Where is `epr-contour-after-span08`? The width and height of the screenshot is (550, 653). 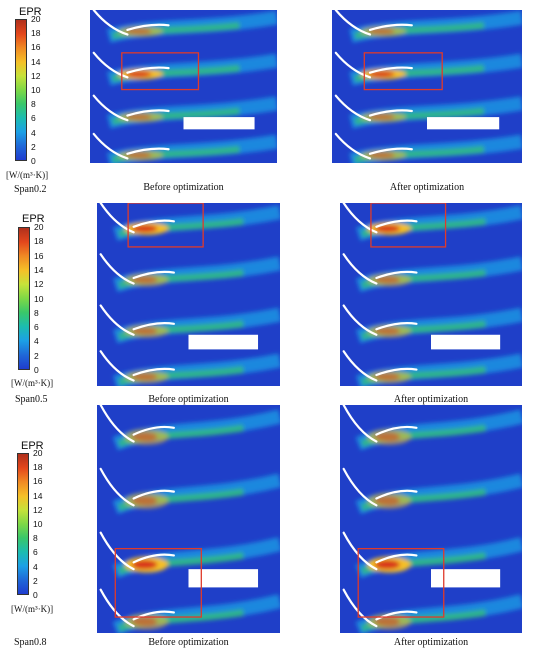 epr-contour-after-span08 is located at coordinates (431, 519).